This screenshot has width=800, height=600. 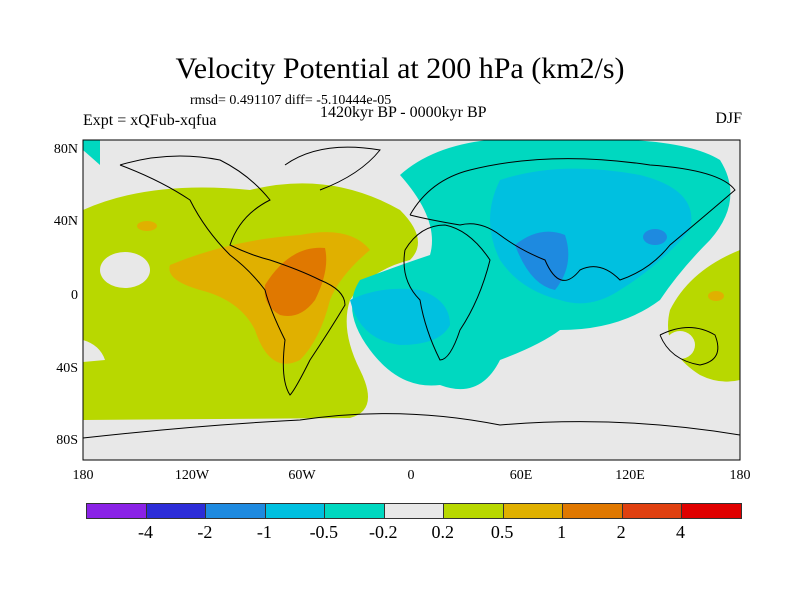 What do you see at coordinates (67, 440) in the screenshot?
I see `lat-label: 80S` at bounding box center [67, 440].